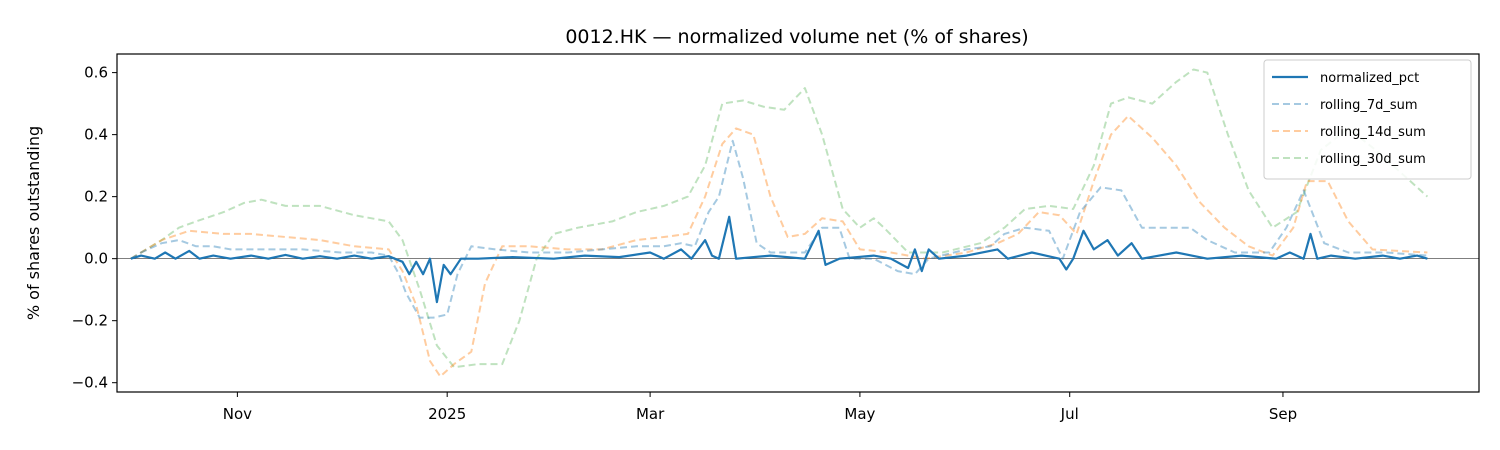  What do you see at coordinates (33, 223) in the screenshot?
I see `y-axis-label: % of shares outstanding` at bounding box center [33, 223].